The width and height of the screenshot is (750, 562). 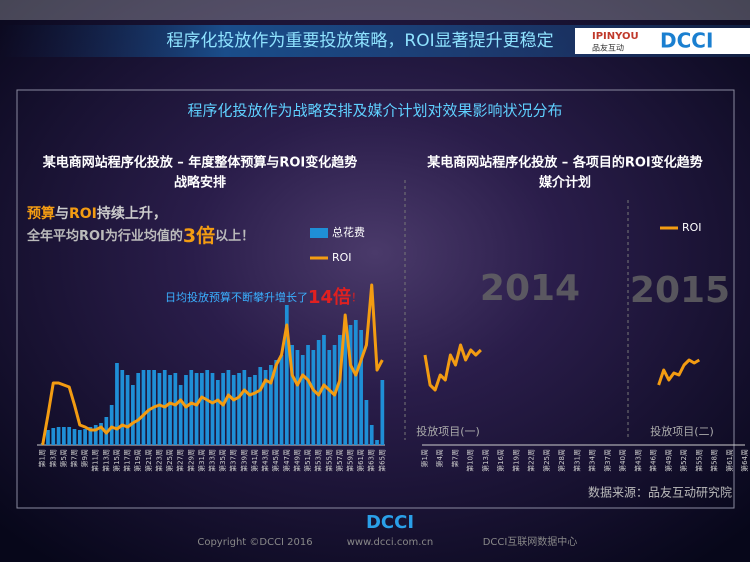 What do you see at coordinates (63, 458) in the screenshot?
I see `x-tick-label: 第5周` at bounding box center [63, 458].